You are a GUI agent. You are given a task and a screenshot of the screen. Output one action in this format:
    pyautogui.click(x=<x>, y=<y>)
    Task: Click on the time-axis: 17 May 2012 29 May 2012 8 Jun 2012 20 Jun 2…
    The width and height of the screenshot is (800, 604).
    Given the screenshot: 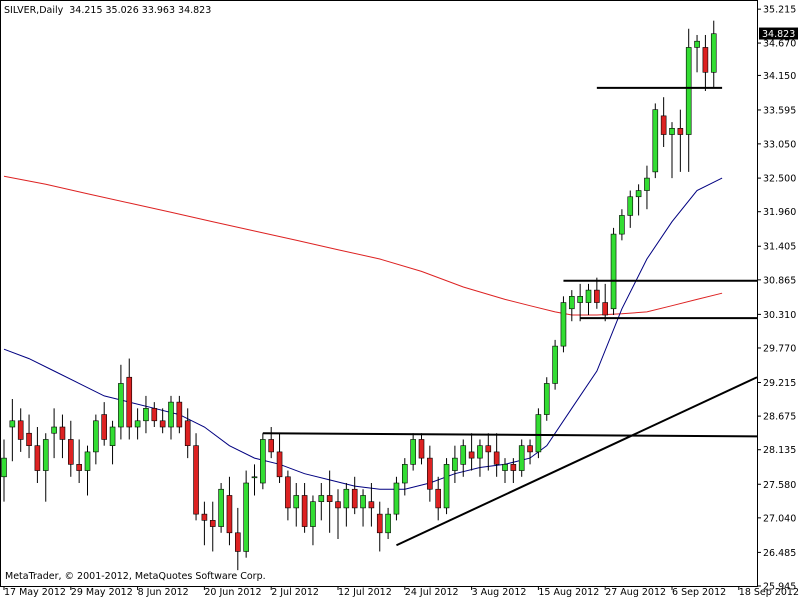 What is the action you would take?
    pyautogui.click(x=401, y=592)
    